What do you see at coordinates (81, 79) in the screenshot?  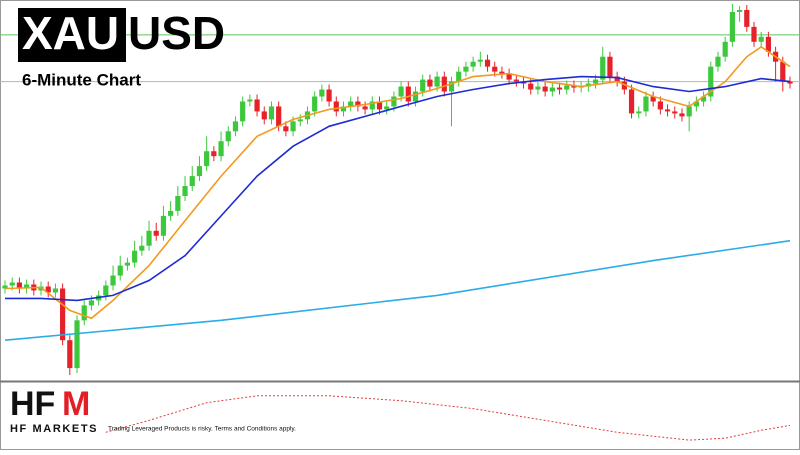 I see `subtitle: 6-Minute Chart` at bounding box center [81, 79].